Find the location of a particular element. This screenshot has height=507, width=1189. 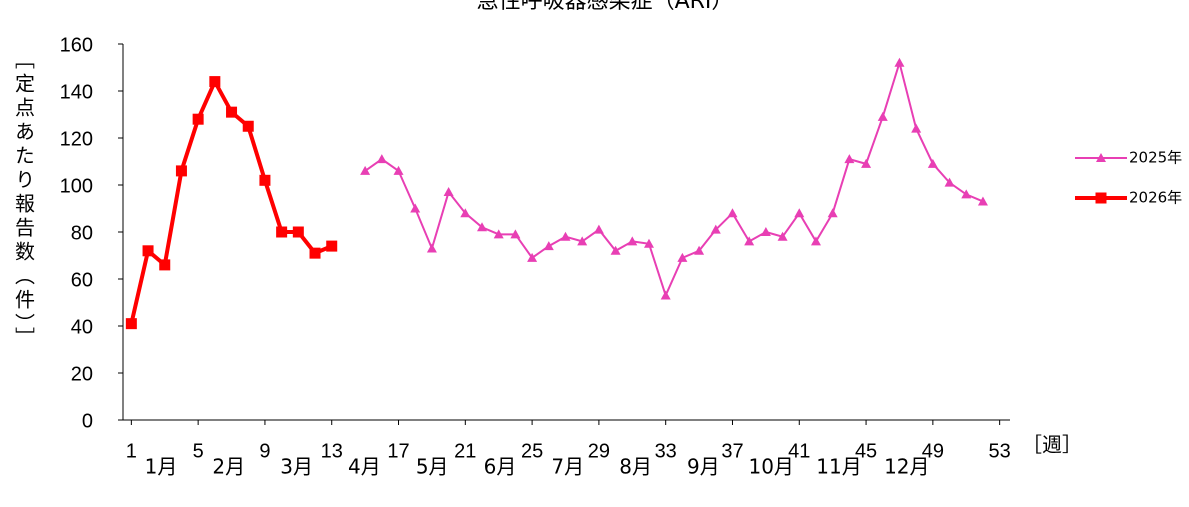

chart-title: 急性呼吸器感染症（ARI） is located at coordinates (605, 7).